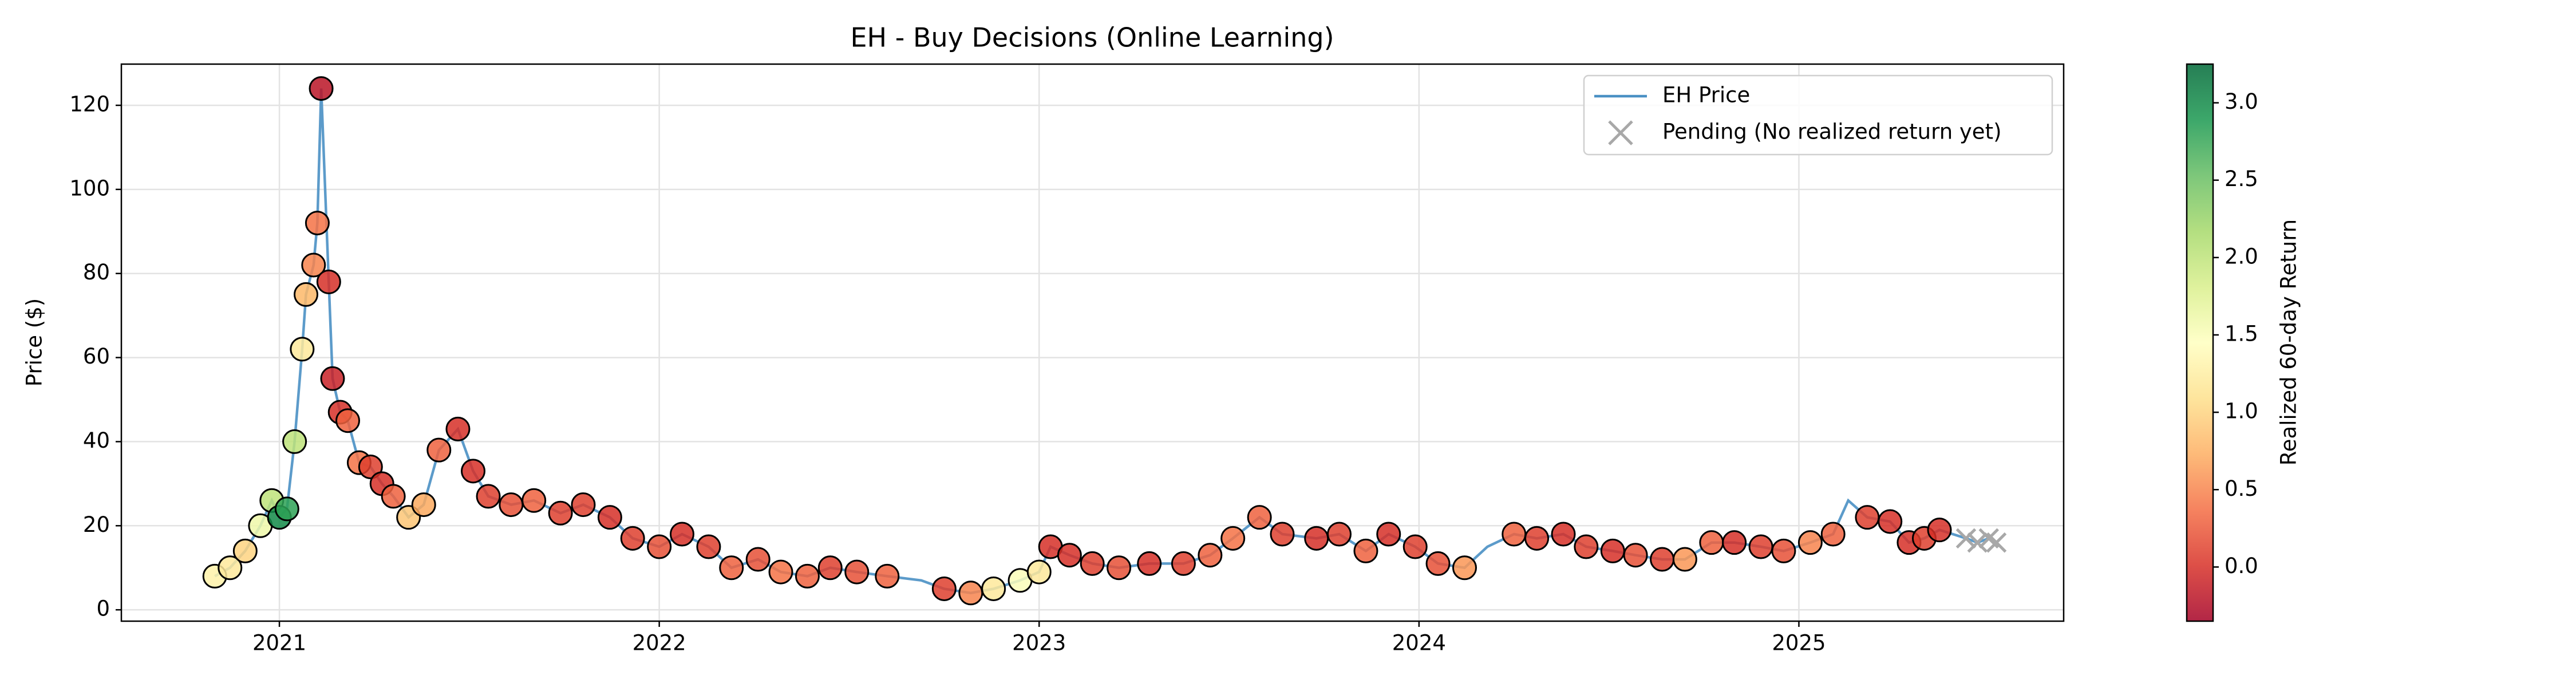  What do you see at coordinates (103, 609) in the screenshot?
I see `y-tick-label: 0` at bounding box center [103, 609].